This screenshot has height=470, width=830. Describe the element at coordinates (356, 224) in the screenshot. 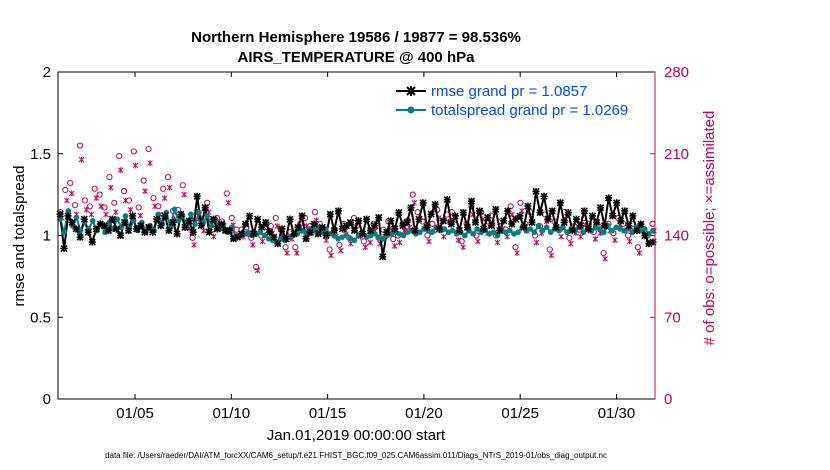

I see `rmse-line` at that location.